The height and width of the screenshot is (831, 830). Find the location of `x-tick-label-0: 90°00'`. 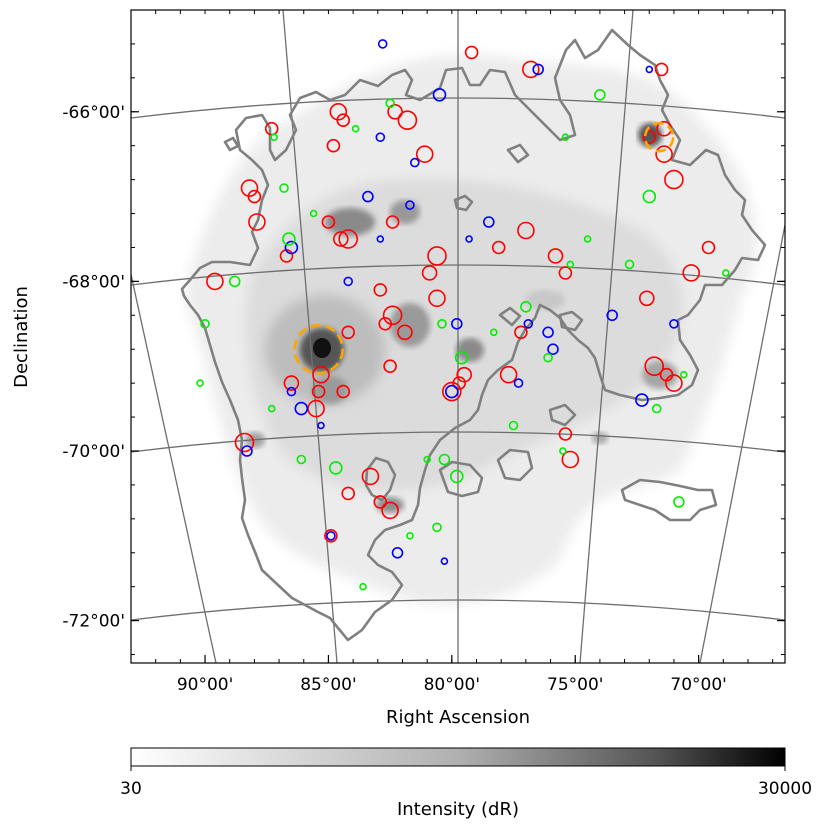

x-tick-label-0: 90°00' is located at coordinates (205, 685).